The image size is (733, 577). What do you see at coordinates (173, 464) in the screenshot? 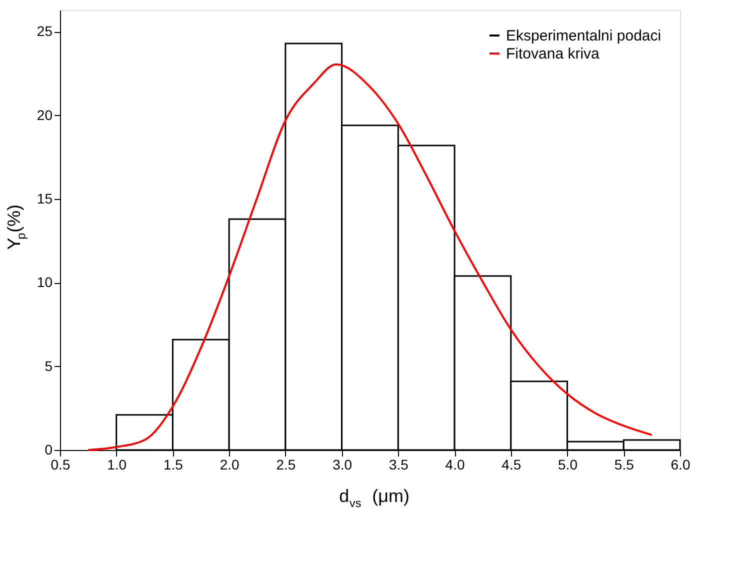
I see `x-tick-label: 1.5` at bounding box center [173, 464].